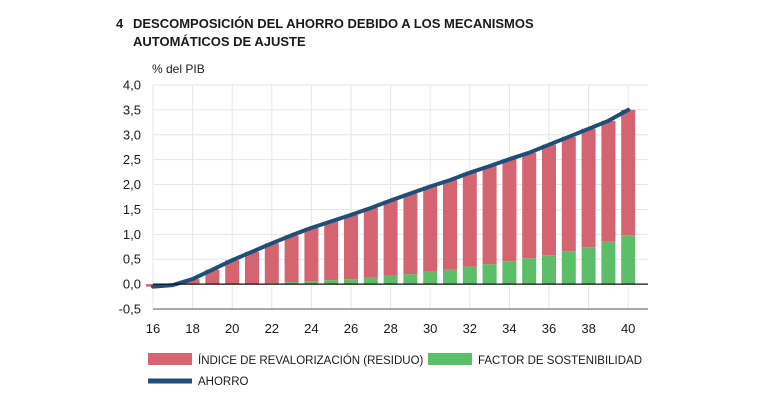 The width and height of the screenshot is (770, 407). Describe the element at coordinates (178, 69) in the screenshot. I see `y-axis-unit-label: % del PIB` at that location.